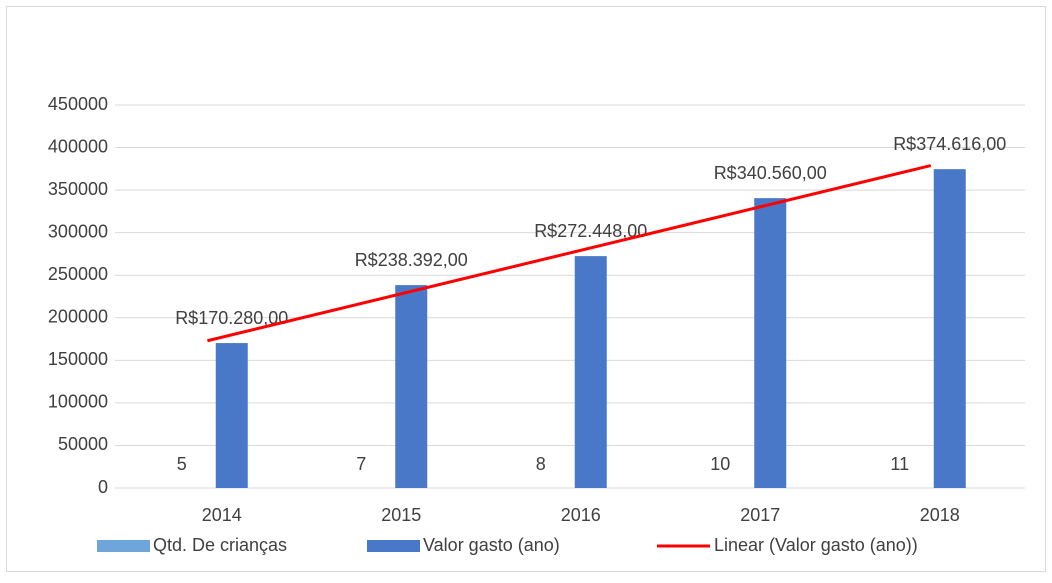 Image resolution: width=1052 pixels, height=583 pixels. What do you see at coordinates (720, 464) in the screenshot?
I see `data-label: 10` at bounding box center [720, 464].